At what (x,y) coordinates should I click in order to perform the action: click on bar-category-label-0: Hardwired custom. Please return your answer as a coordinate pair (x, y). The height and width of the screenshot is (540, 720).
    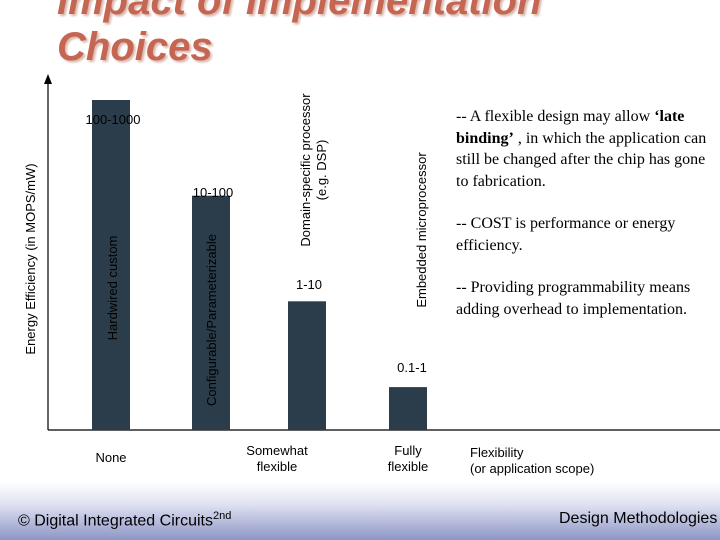
    Looking at the image, I should click on (112, 288).